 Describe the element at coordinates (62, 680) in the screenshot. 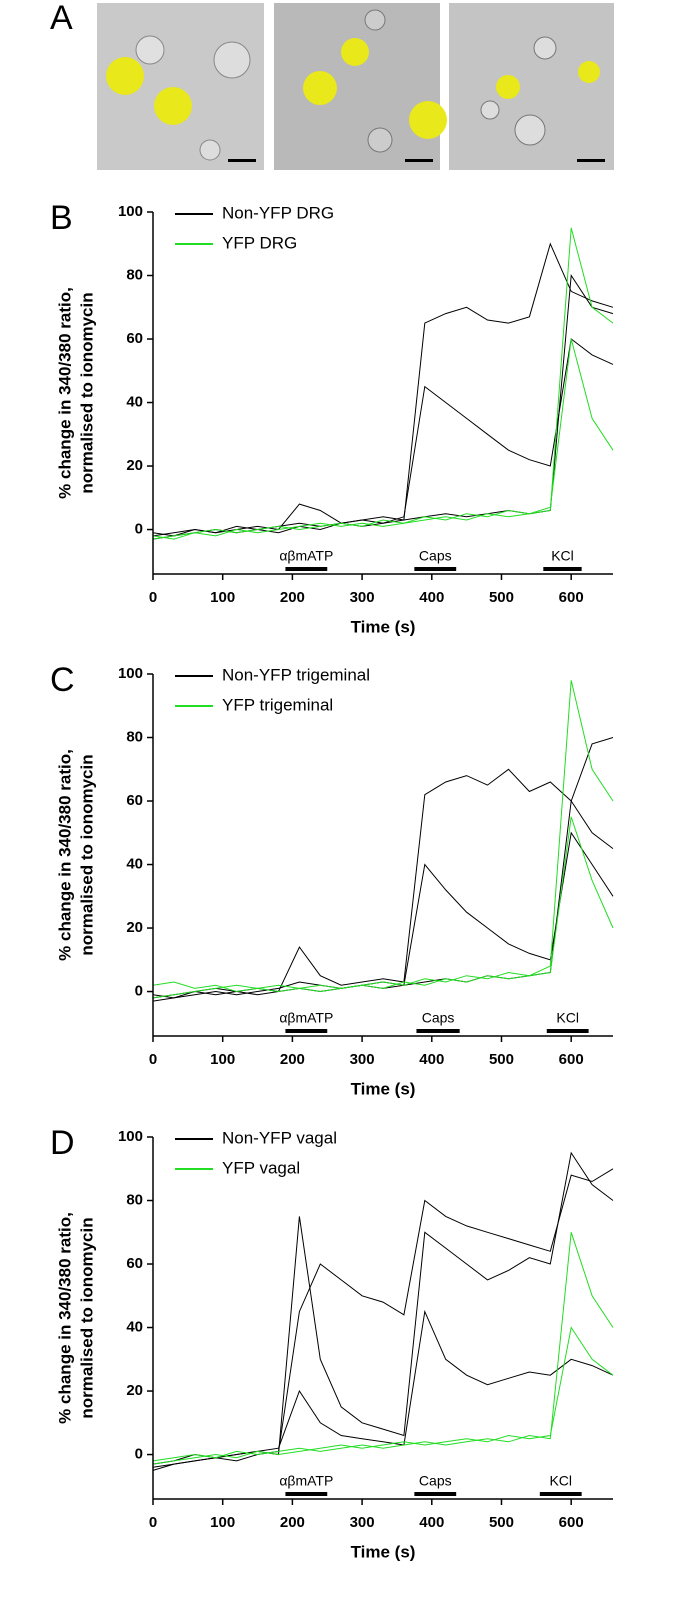

I see `panel-label: C` at that location.